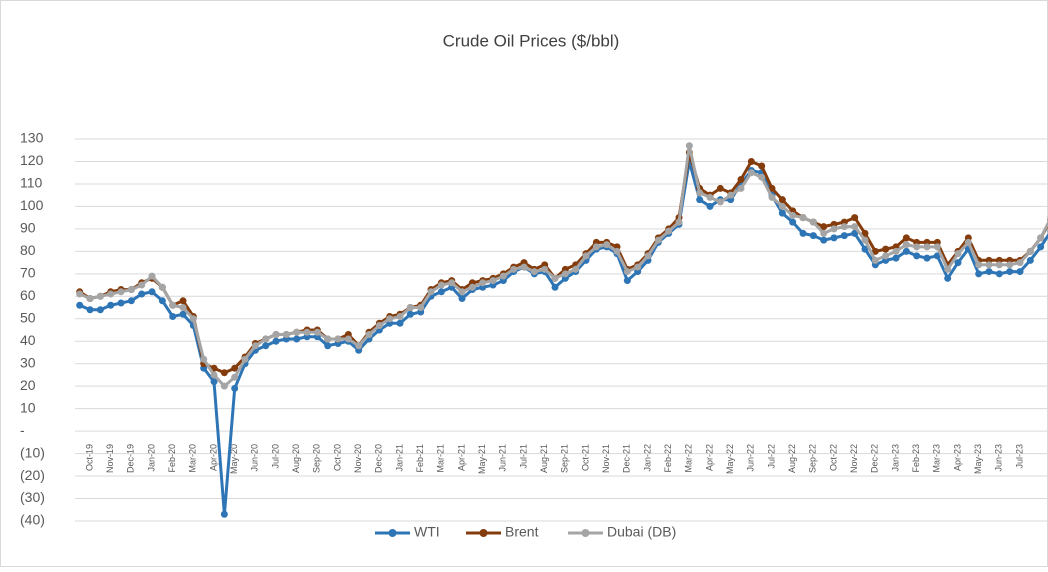  I want to click on x-tick-label: Apr-23, so click(957, 457).